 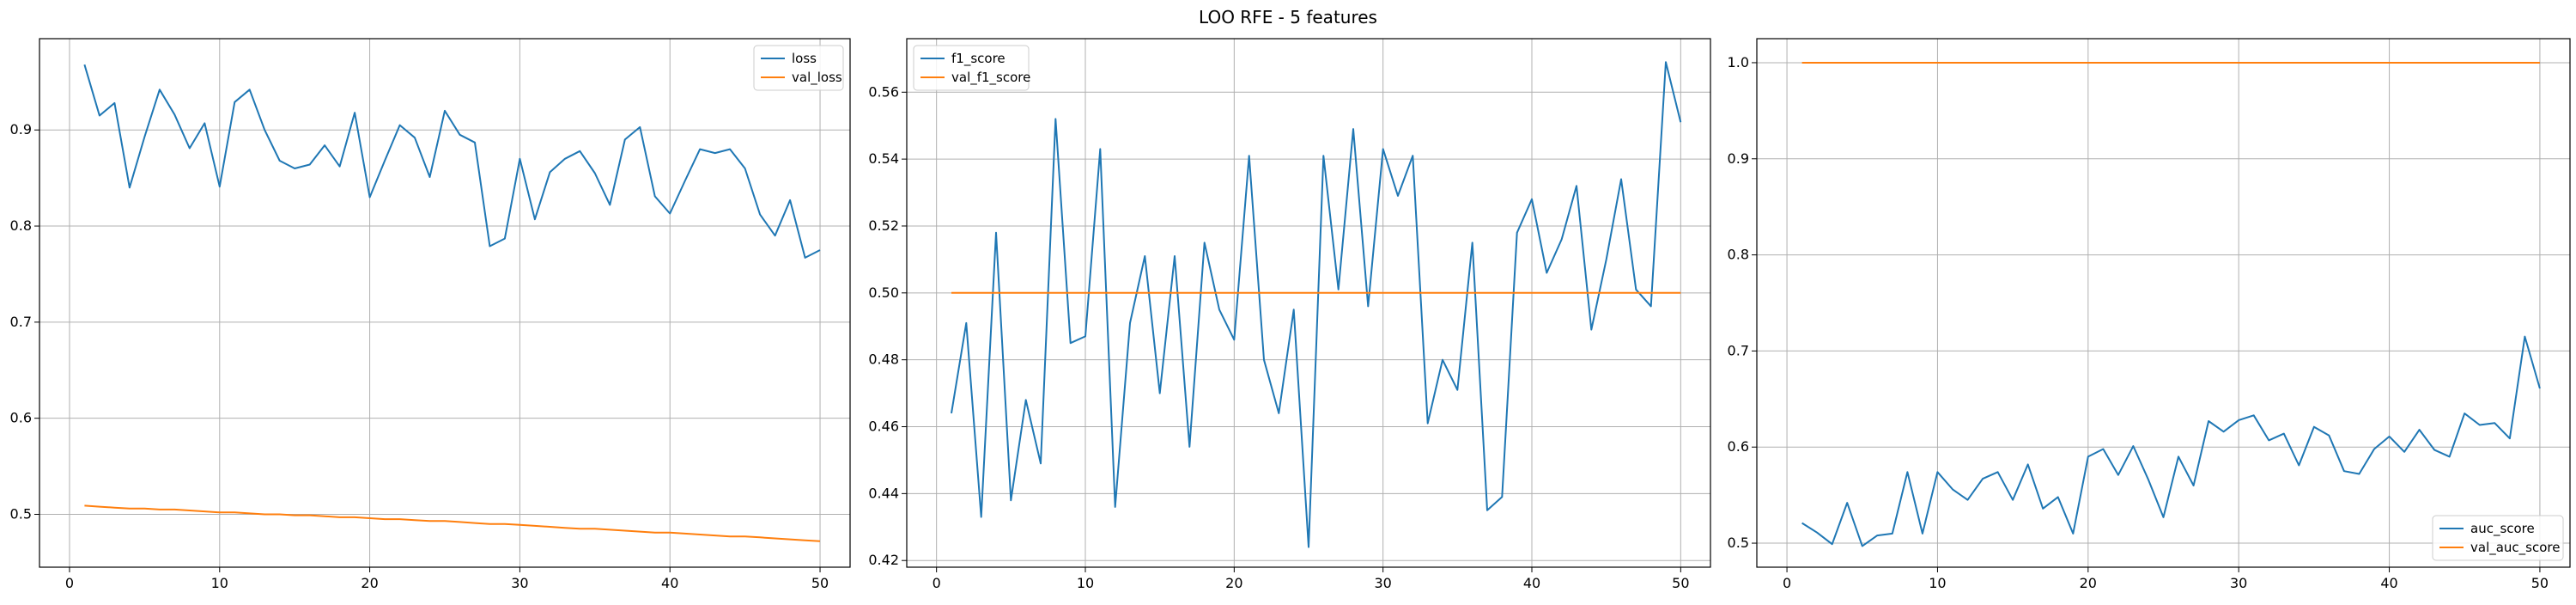 I want to click on legend: auc_score val_auc_score, so click(x=2498, y=538).